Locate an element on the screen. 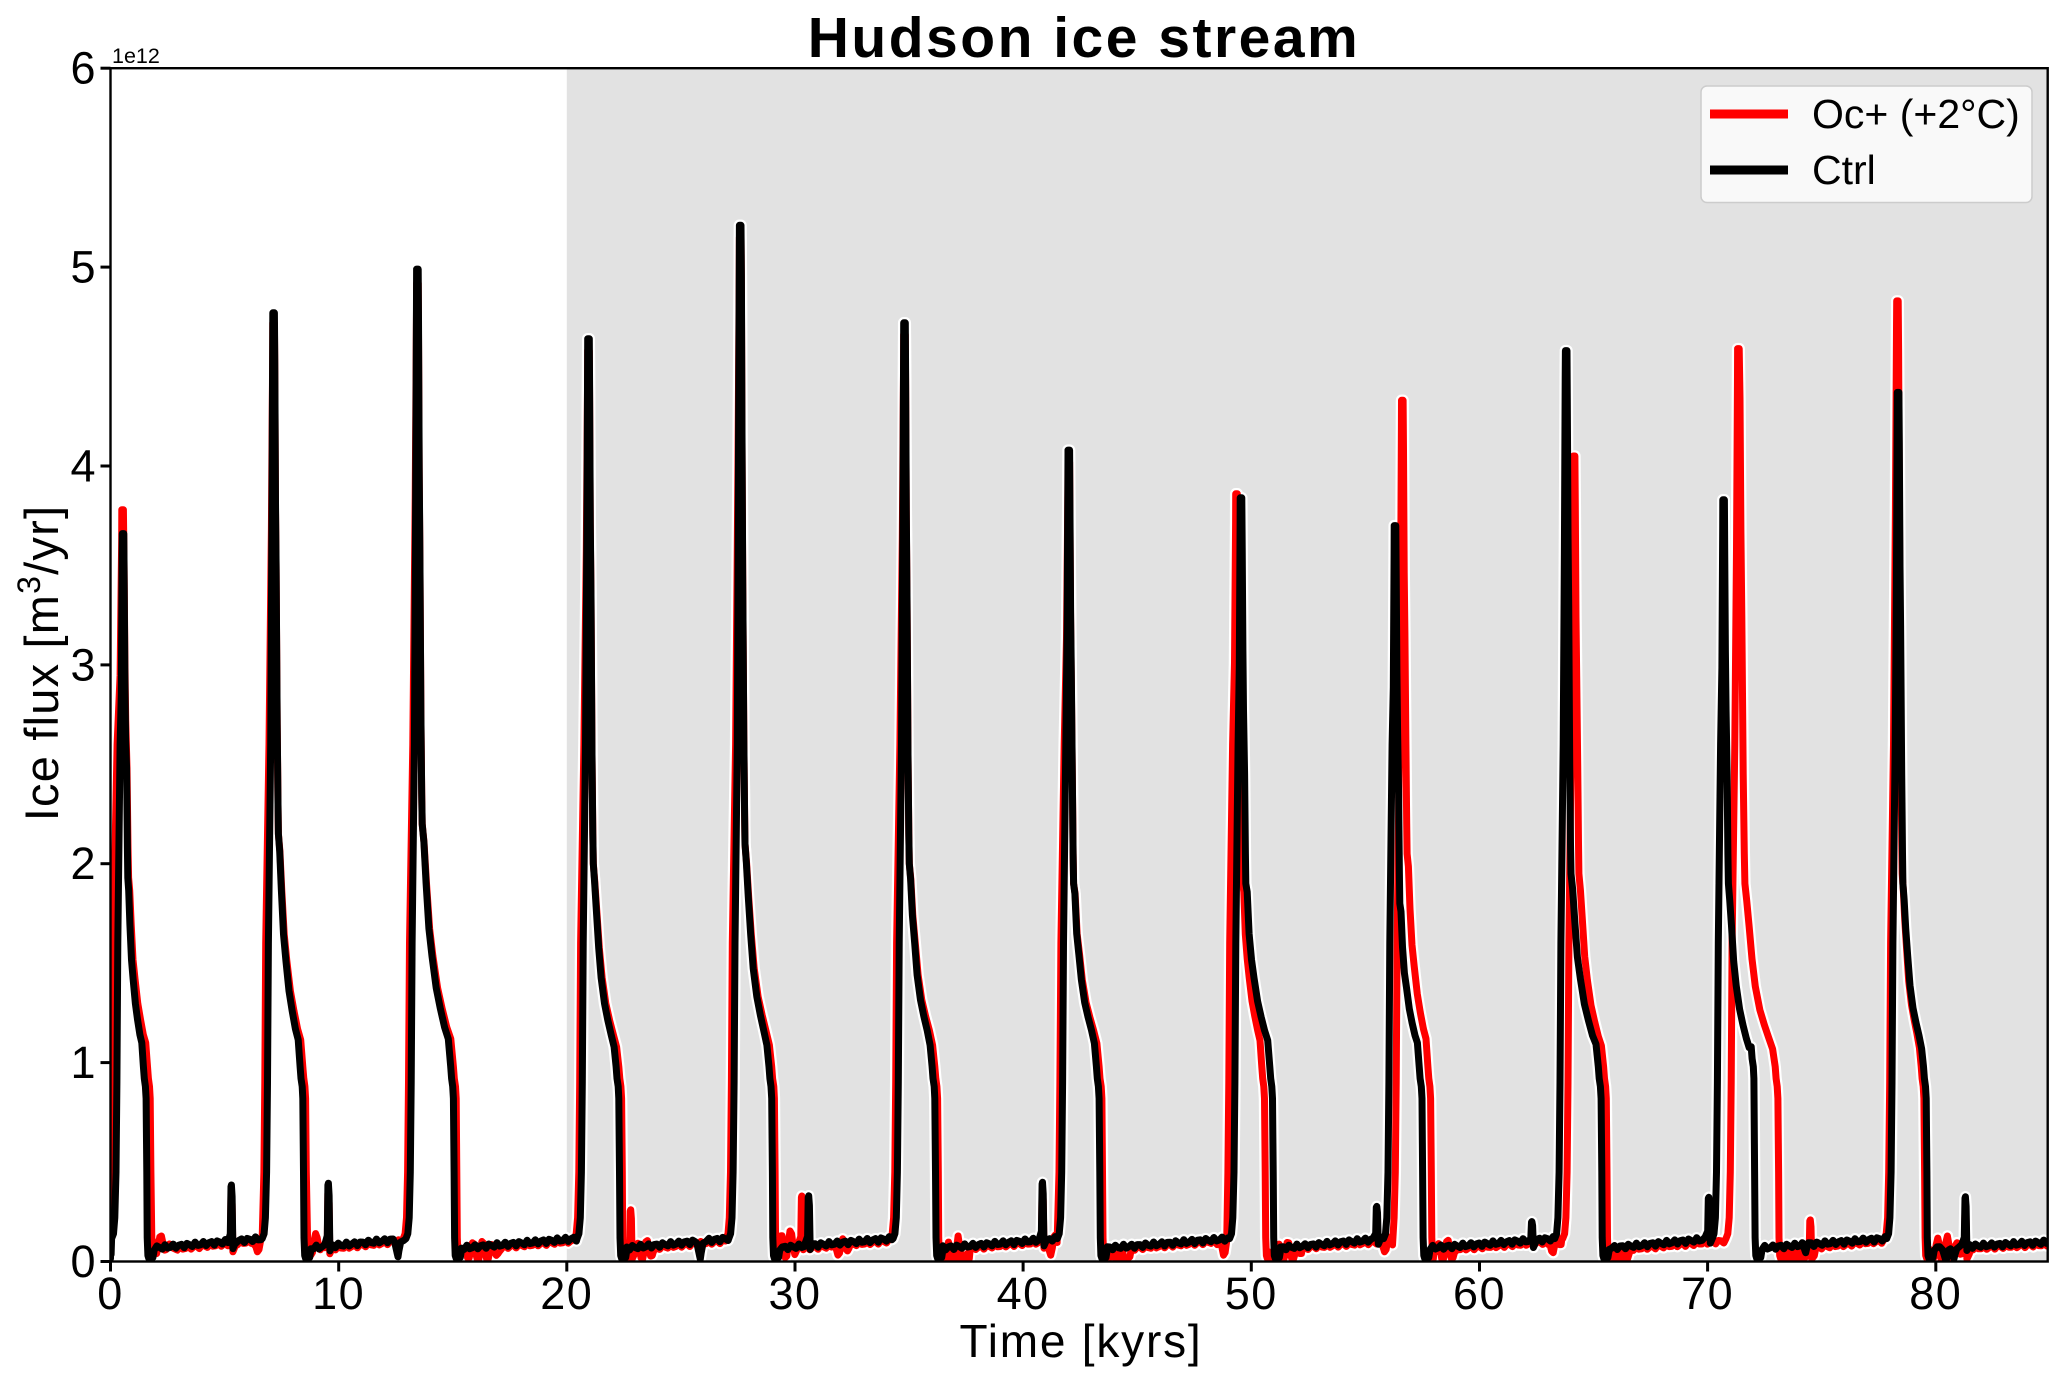 The height and width of the screenshot is (1379, 2067). svg-text: 4 is located at coordinates (83, 466).